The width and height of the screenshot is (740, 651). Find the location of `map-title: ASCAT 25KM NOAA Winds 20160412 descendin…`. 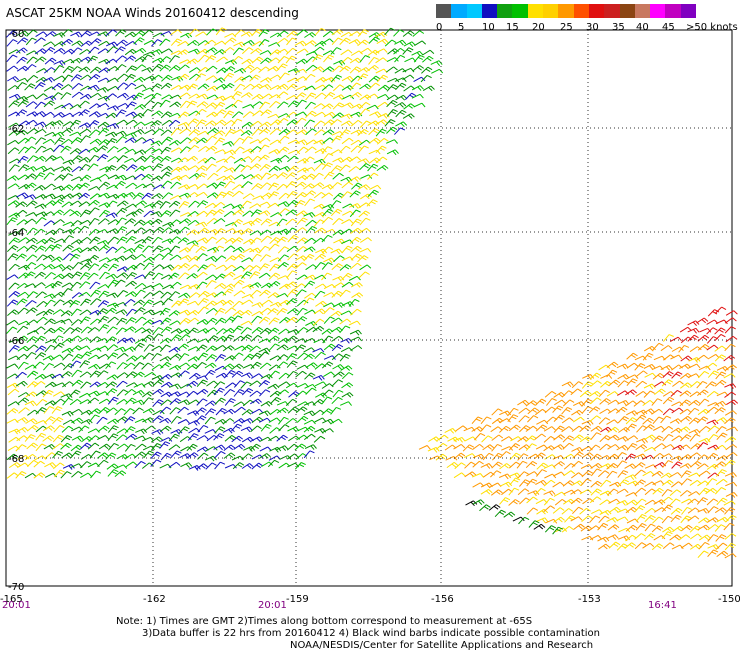

map-title: ASCAT 25KM NOAA Winds 20160412 descendin… is located at coordinates (152, 13).